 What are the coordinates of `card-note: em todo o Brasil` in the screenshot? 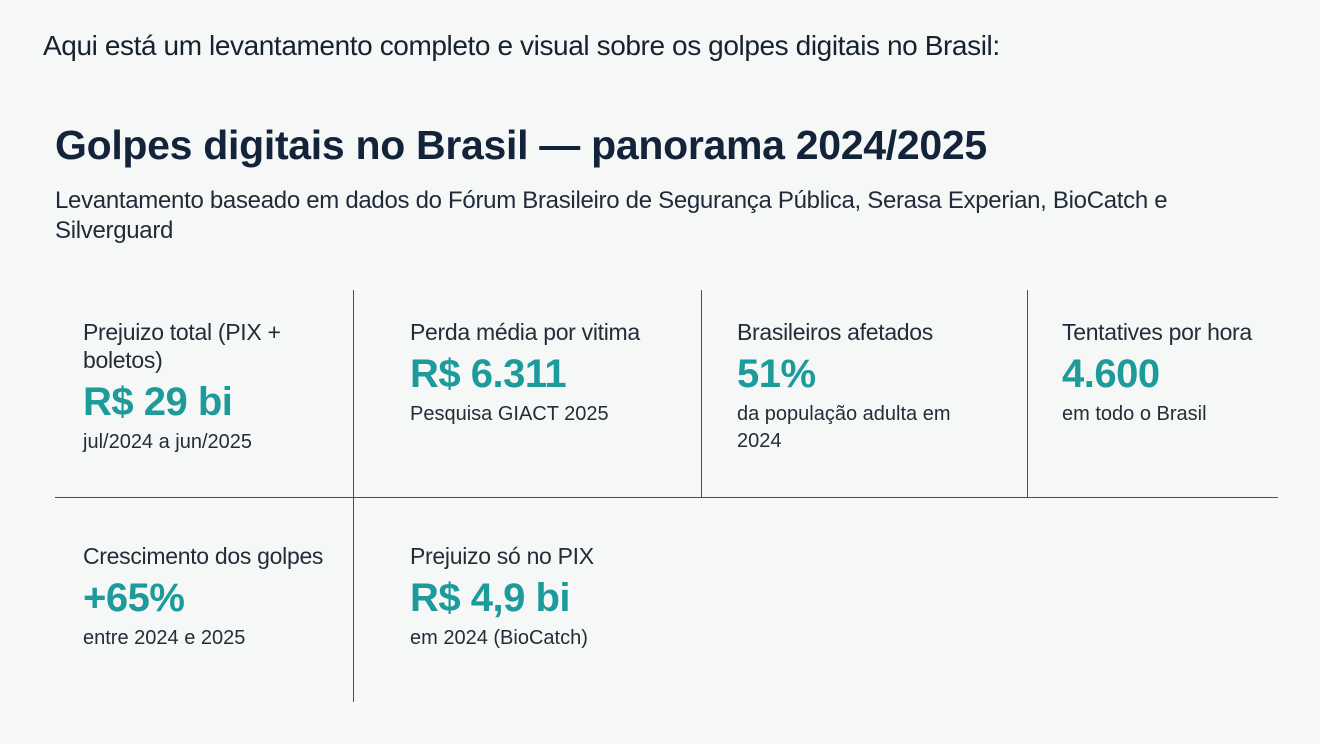 It's located at (1134, 414).